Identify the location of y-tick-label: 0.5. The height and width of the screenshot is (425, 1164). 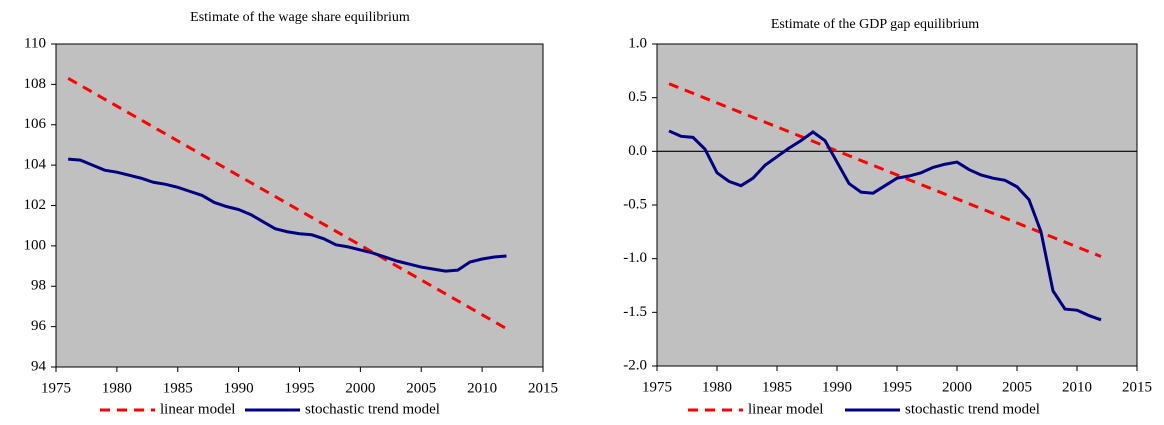
(637, 97).